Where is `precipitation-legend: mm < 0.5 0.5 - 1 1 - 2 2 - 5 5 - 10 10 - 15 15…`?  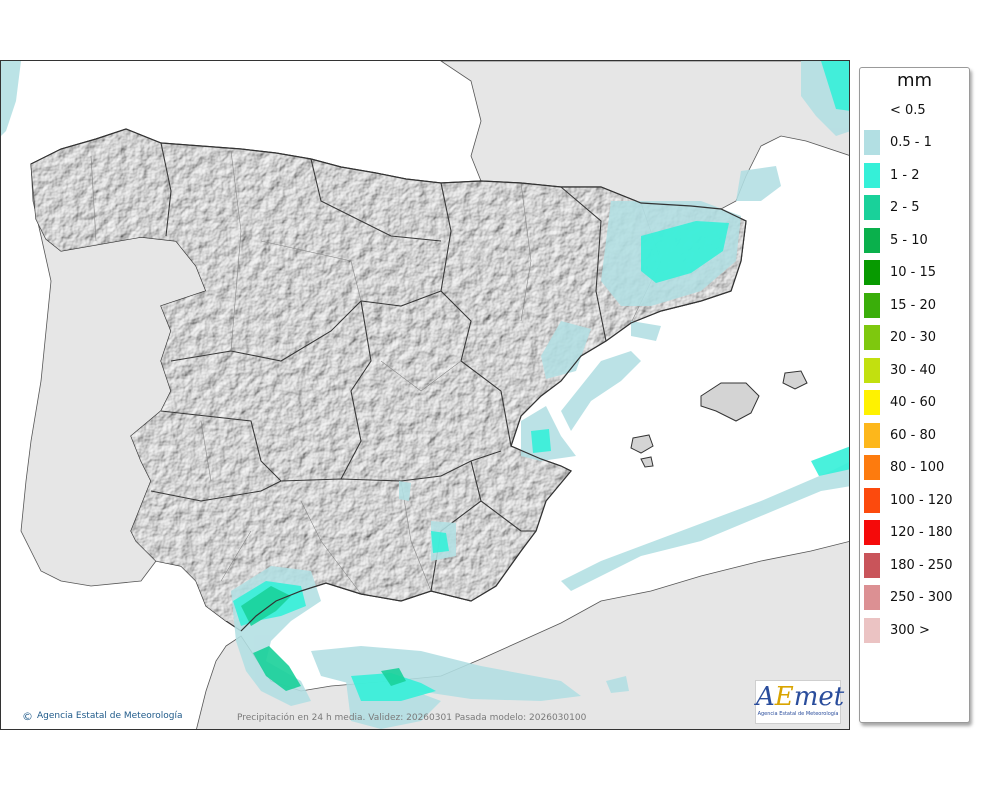 precipitation-legend: mm < 0.5 0.5 - 1 1 - 2 2 - 5 5 - 10 10 - 15 15… is located at coordinates (914, 395).